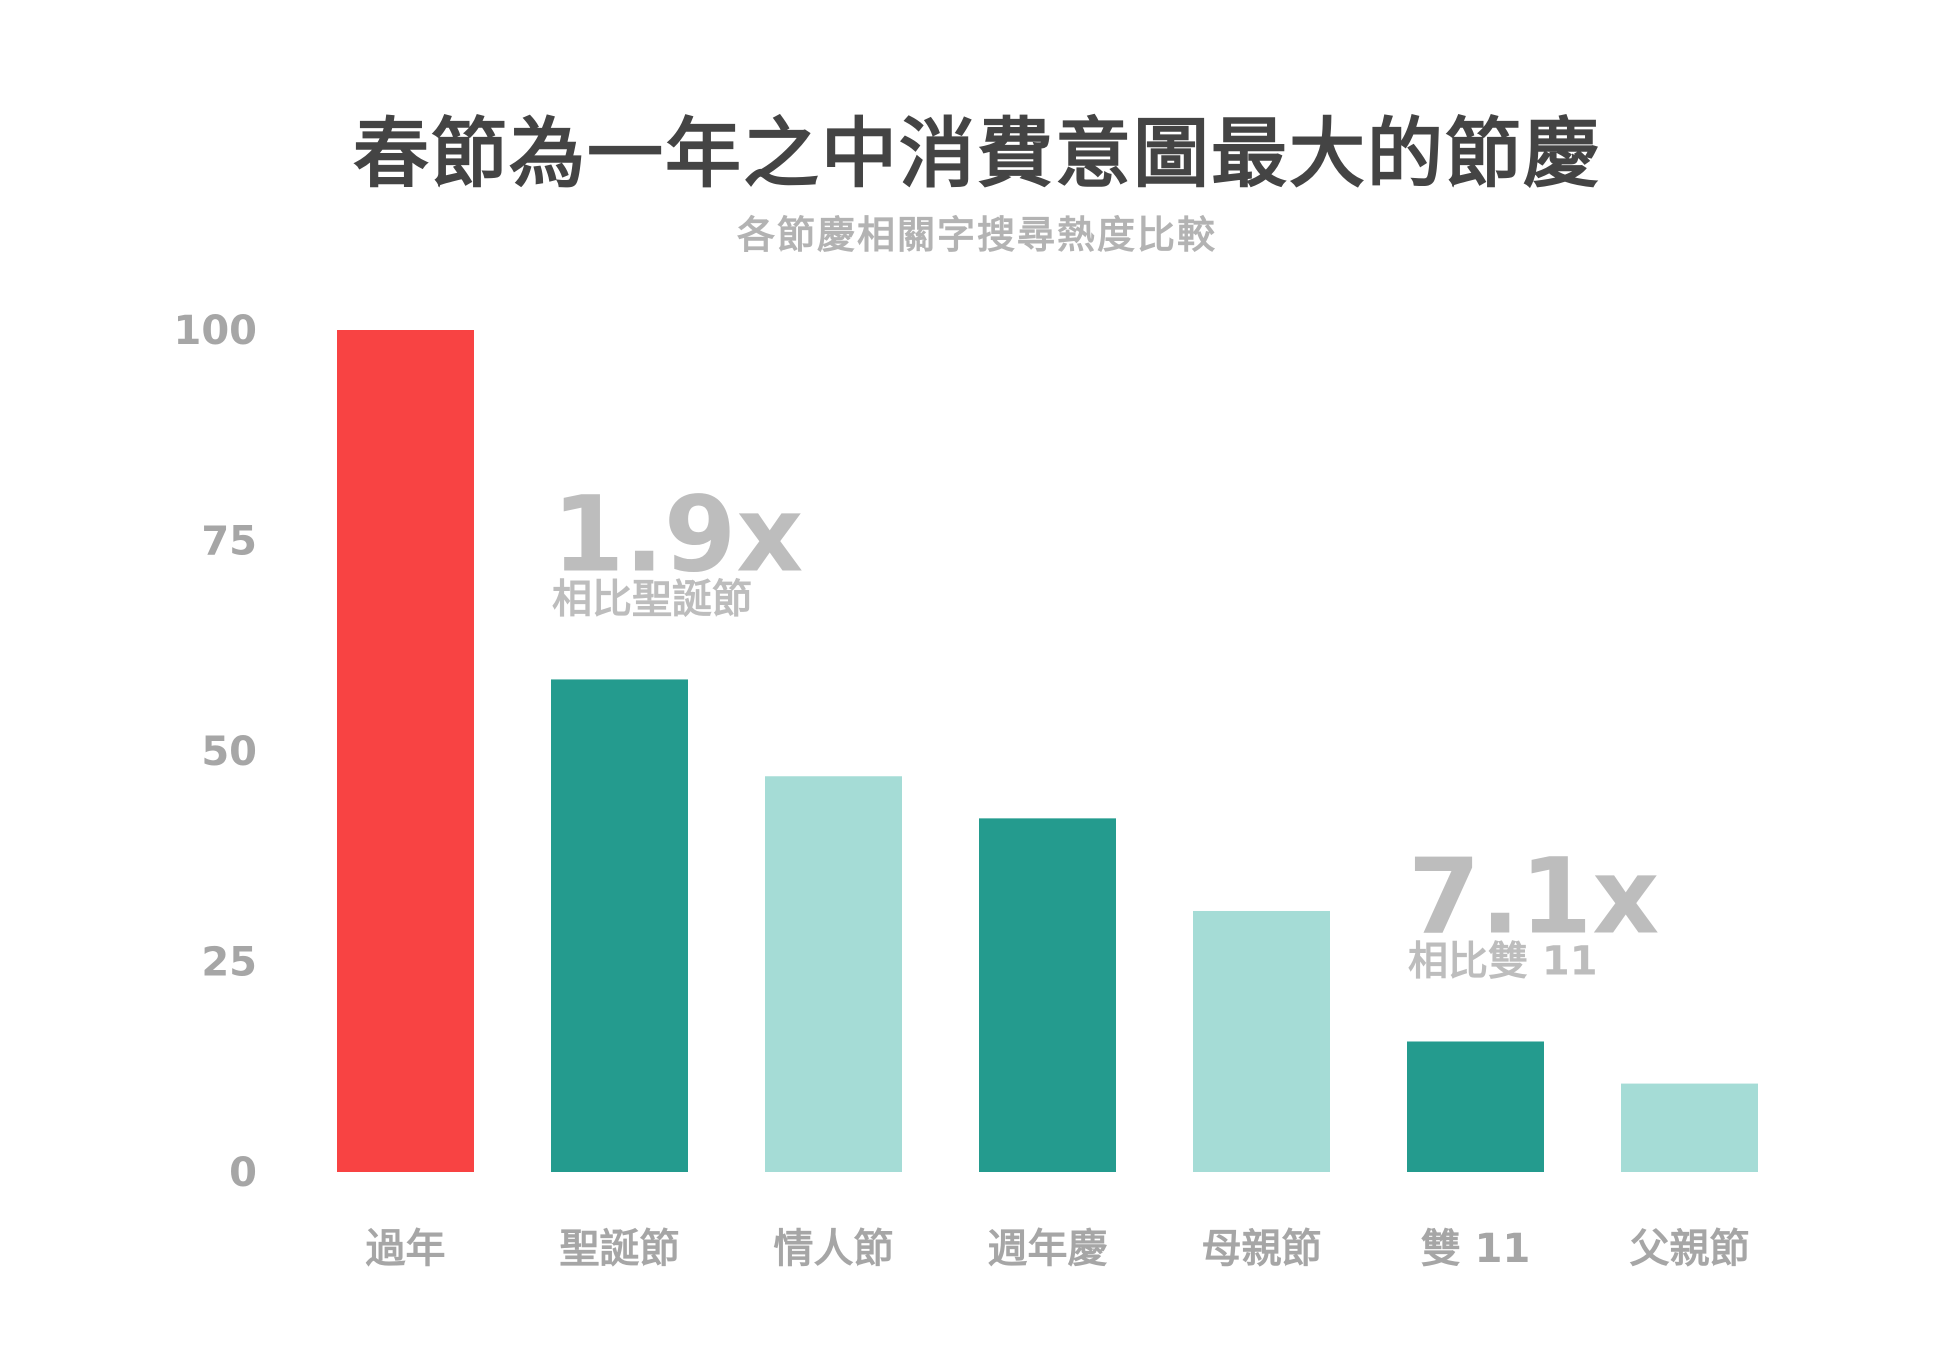 The height and width of the screenshot is (1357, 1954). Describe the element at coordinates (229, 542) in the screenshot. I see `y-tick-label-3: 75` at that location.